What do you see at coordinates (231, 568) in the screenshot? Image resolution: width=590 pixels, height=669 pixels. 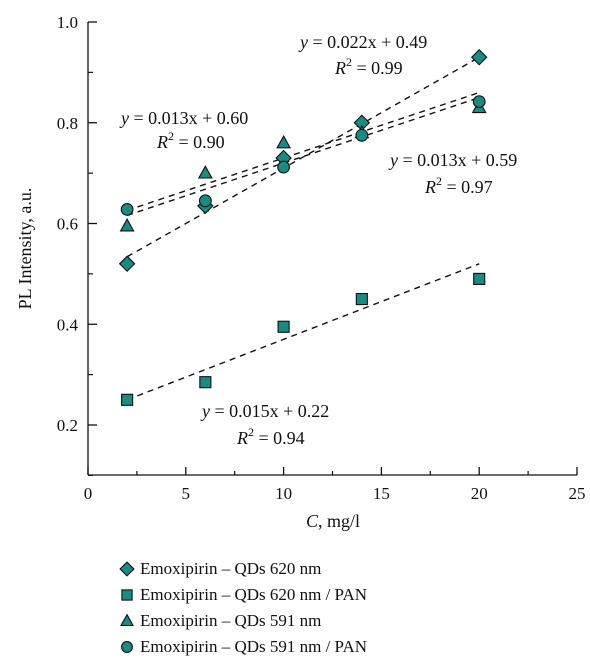 I see `legend-label: Emoxipirin – QDs 620 nm` at bounding box center [231, 568].